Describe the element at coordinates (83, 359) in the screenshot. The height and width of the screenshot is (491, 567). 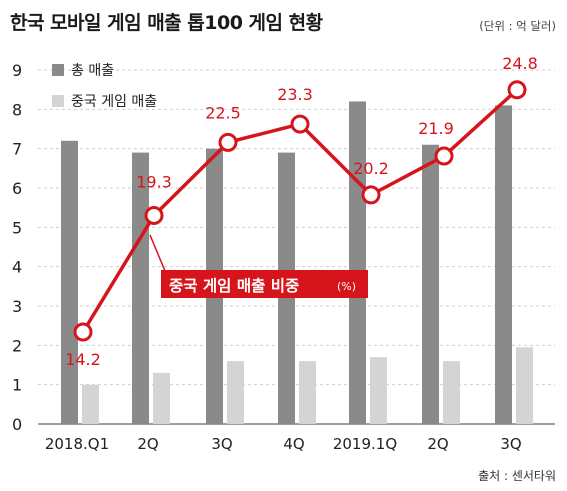
I see `share-data-label: 14.2` at that location.